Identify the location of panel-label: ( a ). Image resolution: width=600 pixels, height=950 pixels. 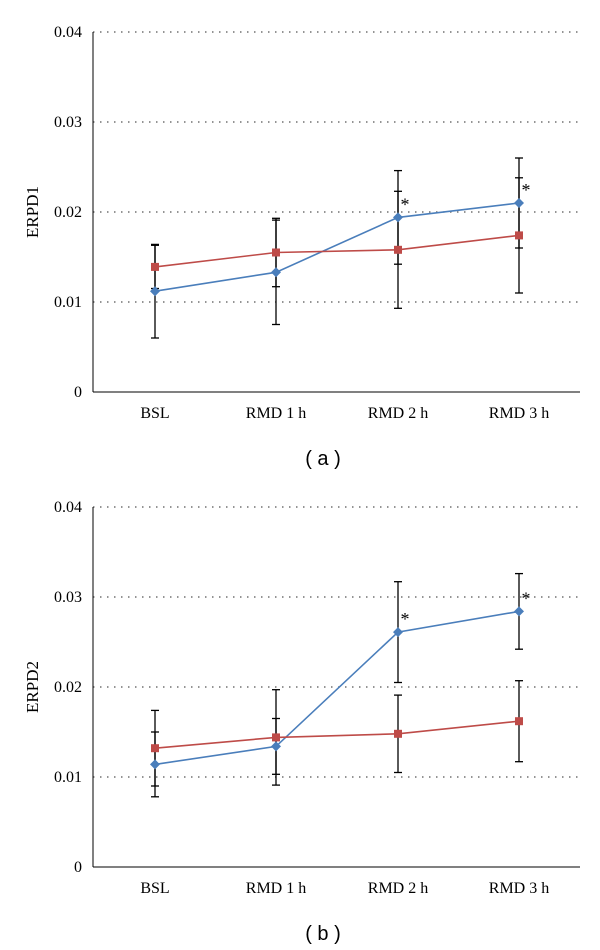
(323, 459).